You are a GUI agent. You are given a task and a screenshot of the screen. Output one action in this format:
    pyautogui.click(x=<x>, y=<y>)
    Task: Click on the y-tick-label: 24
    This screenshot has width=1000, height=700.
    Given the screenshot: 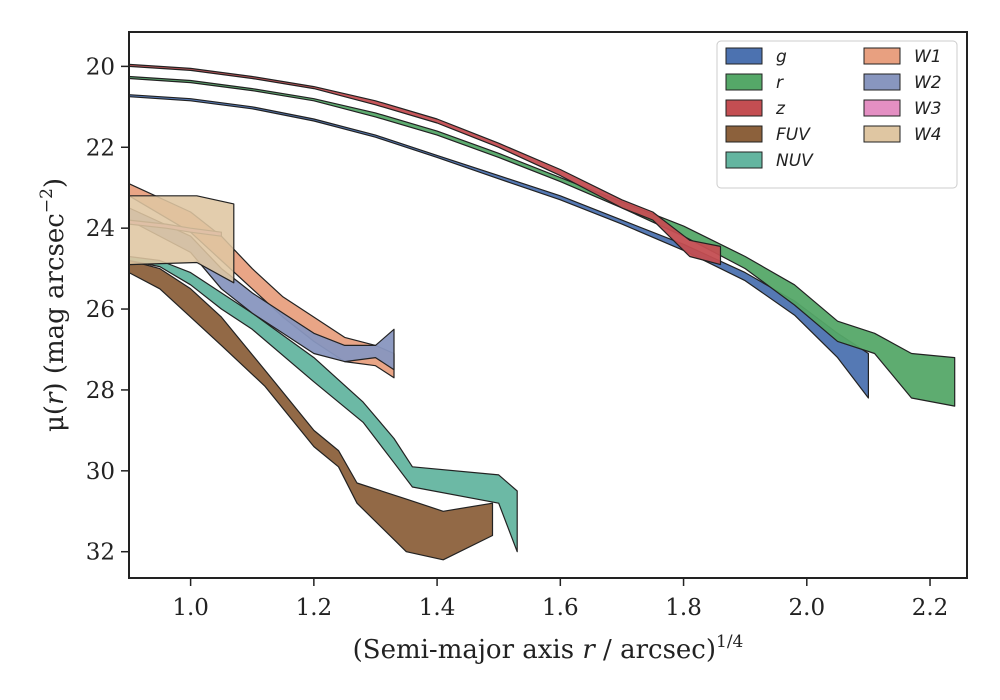 What is the action you would take?
    pyautogui.click(x=100, y=229)
    